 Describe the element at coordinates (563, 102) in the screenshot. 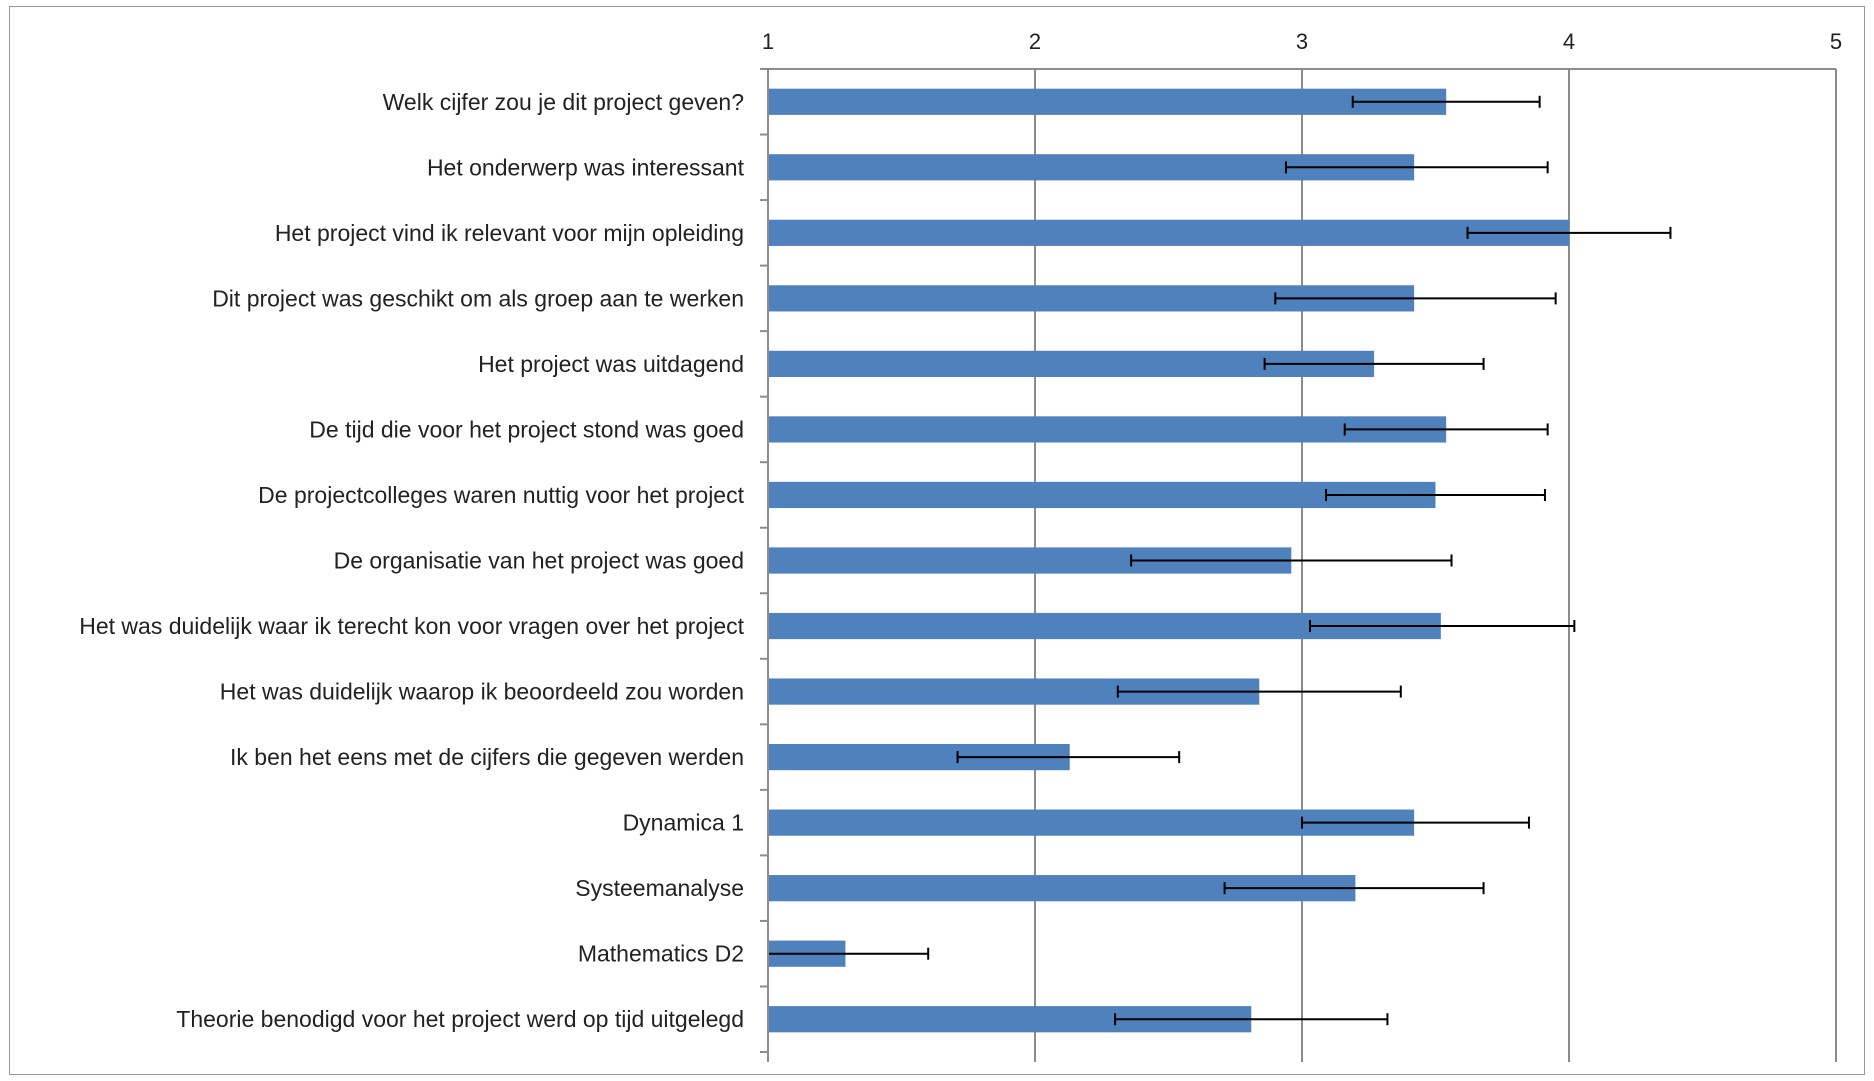

I see `category-label: Welk cijfer zou je dit project geven?` at that location.